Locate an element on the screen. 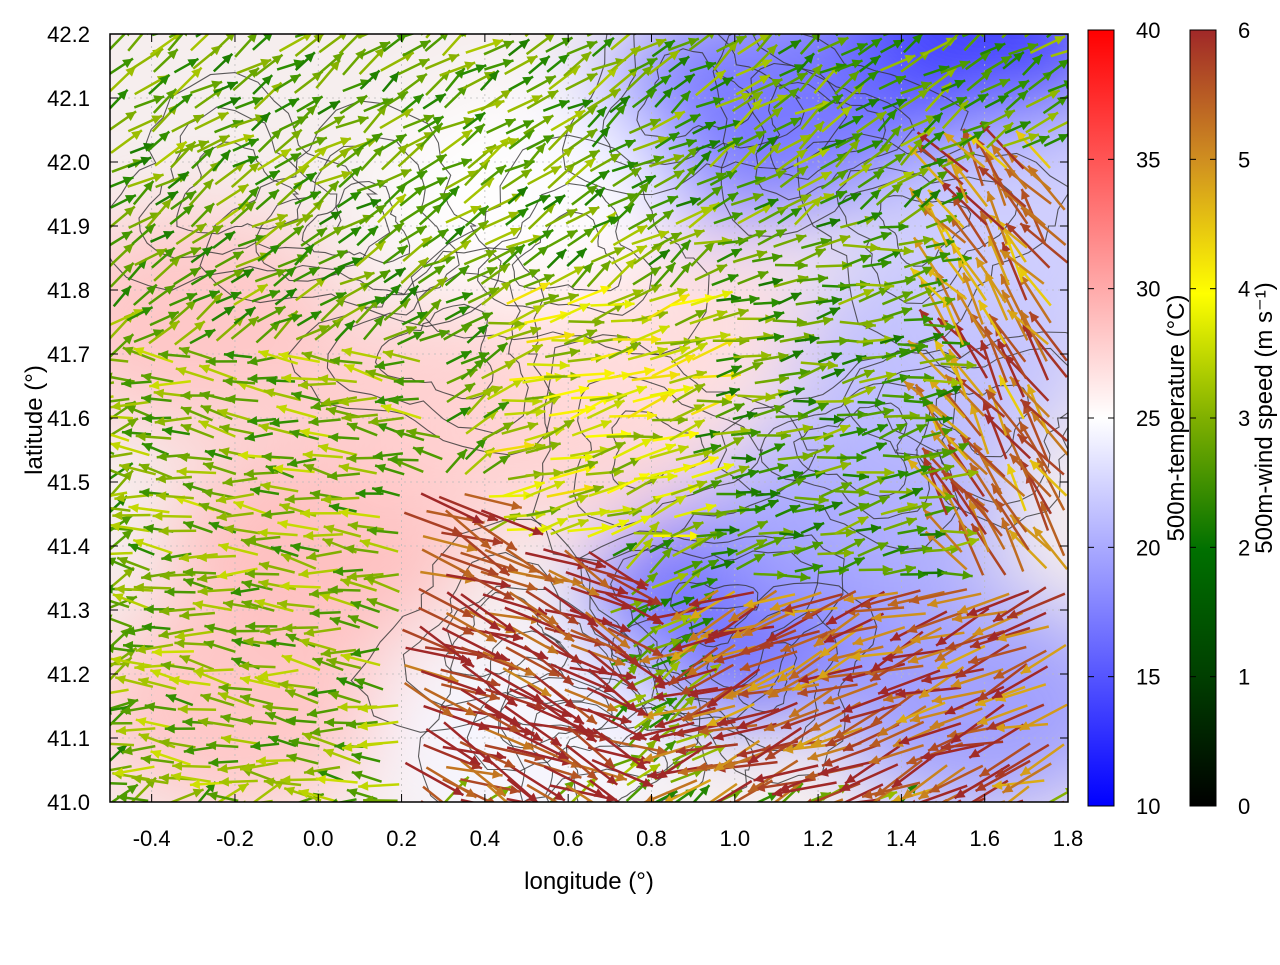 This screenshot has height=965, width=1280. y-tick-label: 41.2 is located at coordinates (68, 674).